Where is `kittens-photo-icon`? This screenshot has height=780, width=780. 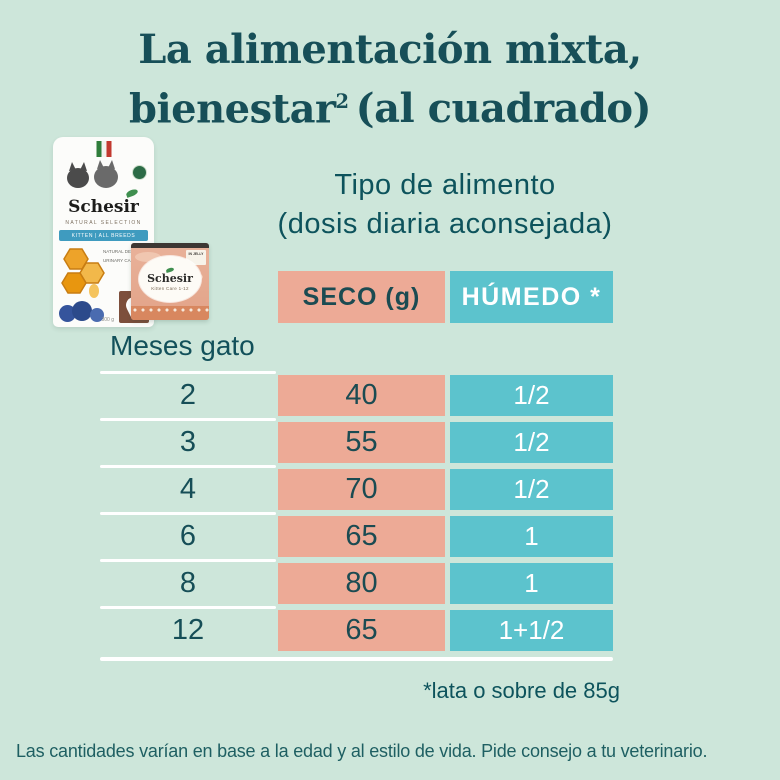
kittens-photo-icon is located at coordinates (92, 174).